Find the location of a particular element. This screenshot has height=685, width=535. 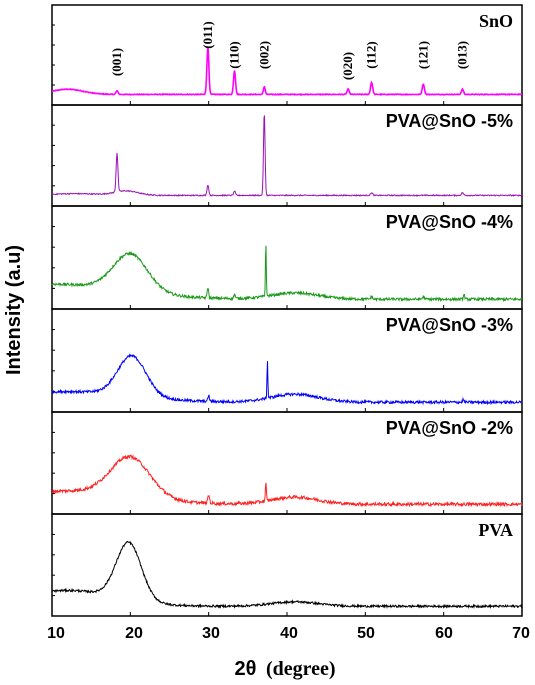

panel-5: PVA is located at coordinates (287, 565).